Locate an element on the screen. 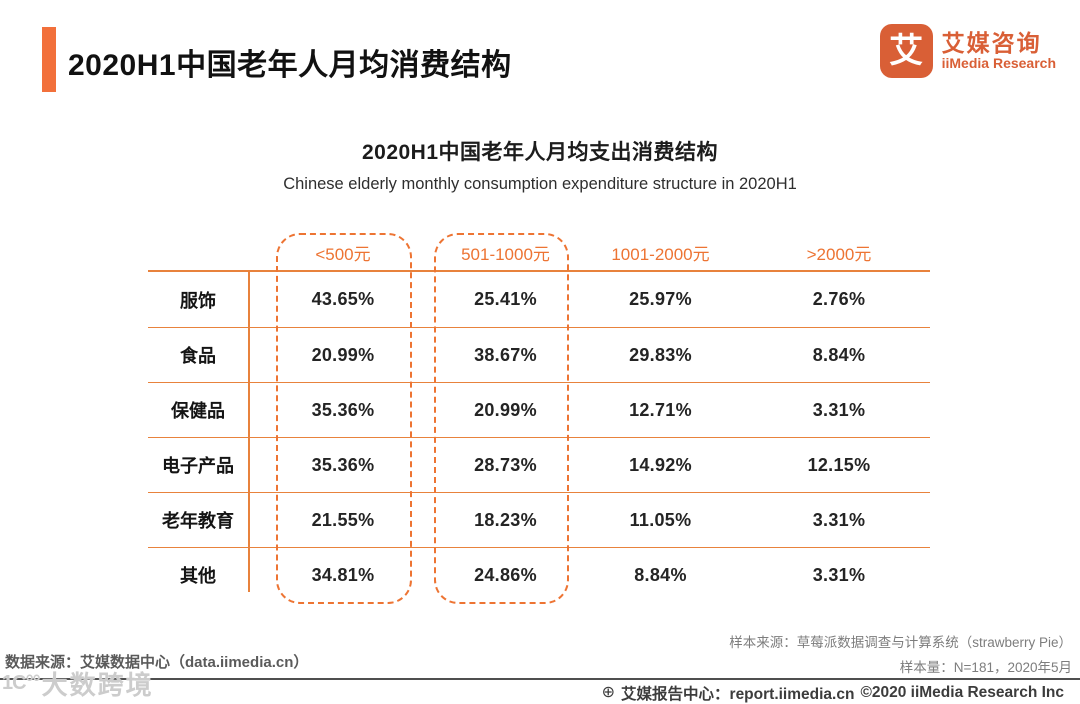 The image size is (1080, 704). table-row: 电子产品 35.36% 28.73% 14.92% 12.15% is located at coordinates (539, 464).